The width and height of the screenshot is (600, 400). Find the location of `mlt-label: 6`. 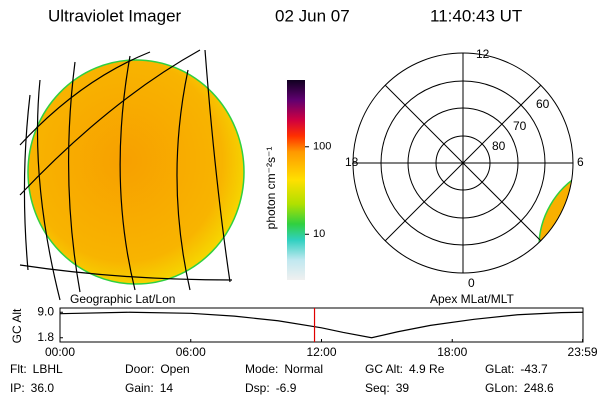

mlt-label: 6 is located at coordinates (580, 162).